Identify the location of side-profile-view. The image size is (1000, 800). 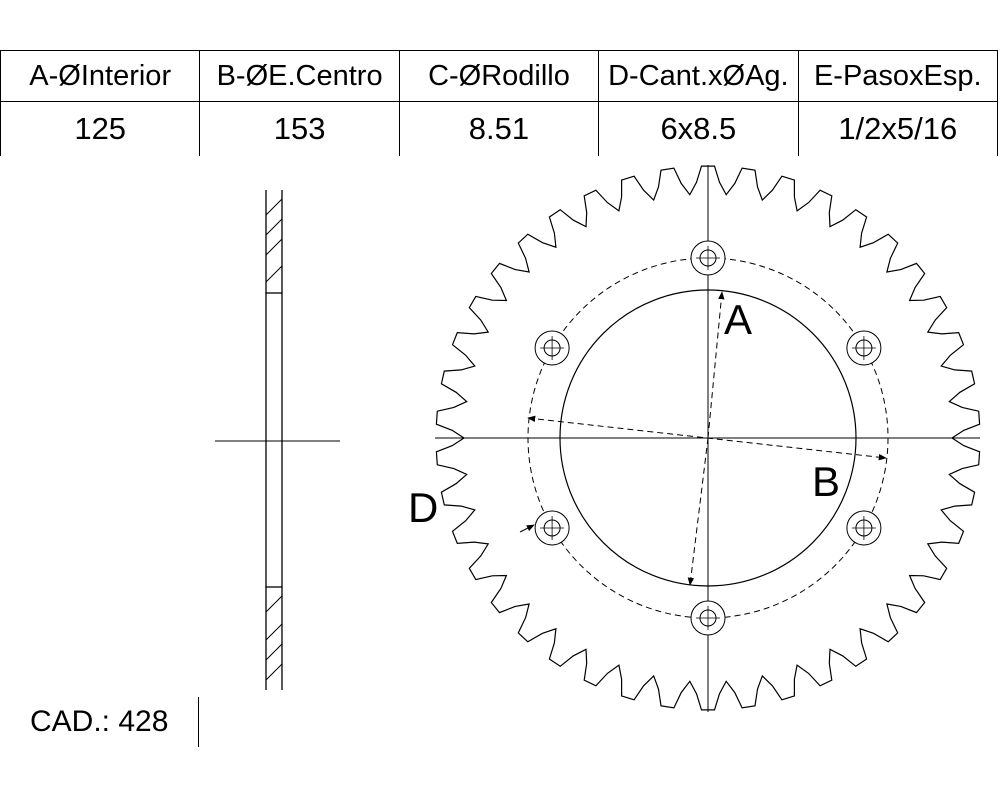
(277, 440).